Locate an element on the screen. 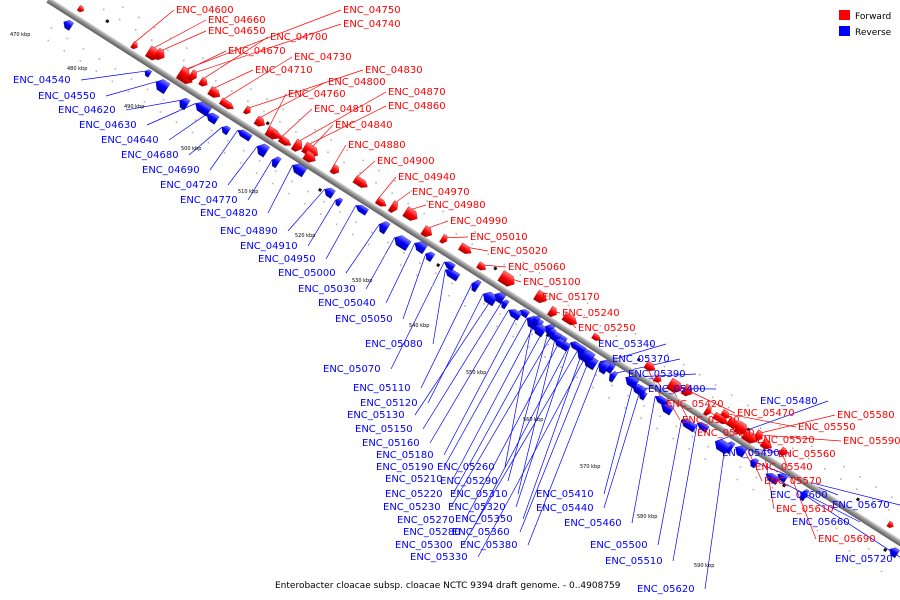 The height and width of the screenshot is (600, 900). forward-gene-label: ENC_04750 is located at coordinates (372, 10).